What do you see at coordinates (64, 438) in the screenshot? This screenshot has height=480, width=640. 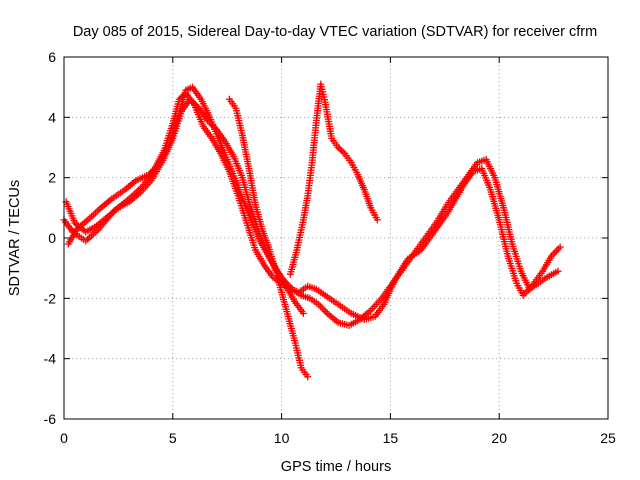 I see `x-tick-label: 0` at bounding box center [64, 438].